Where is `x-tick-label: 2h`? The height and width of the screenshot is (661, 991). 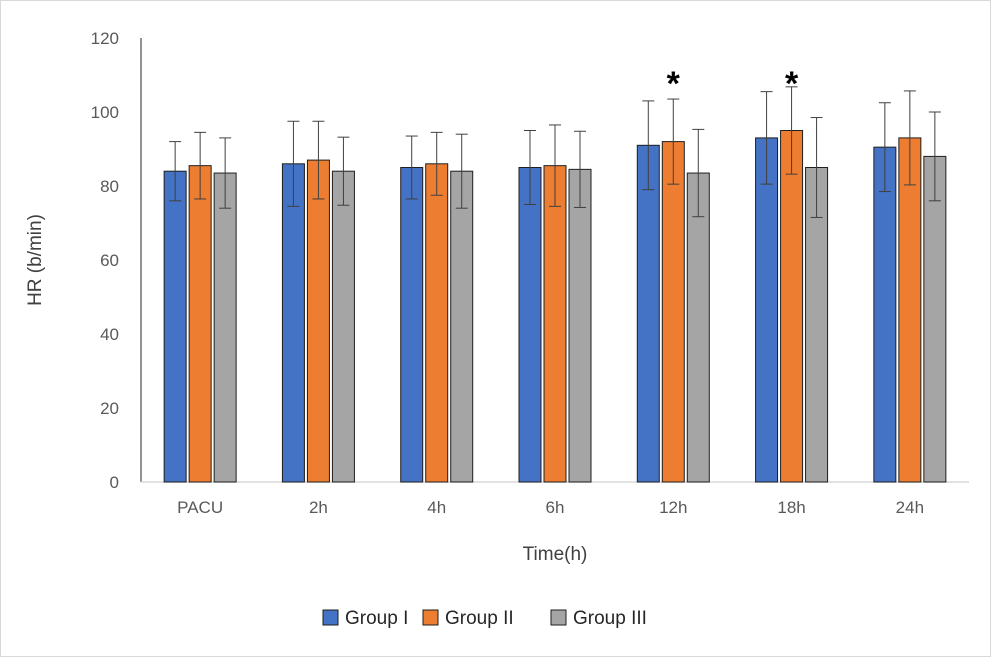
x-tick-label: 2h is located at coordinates (318, 507).